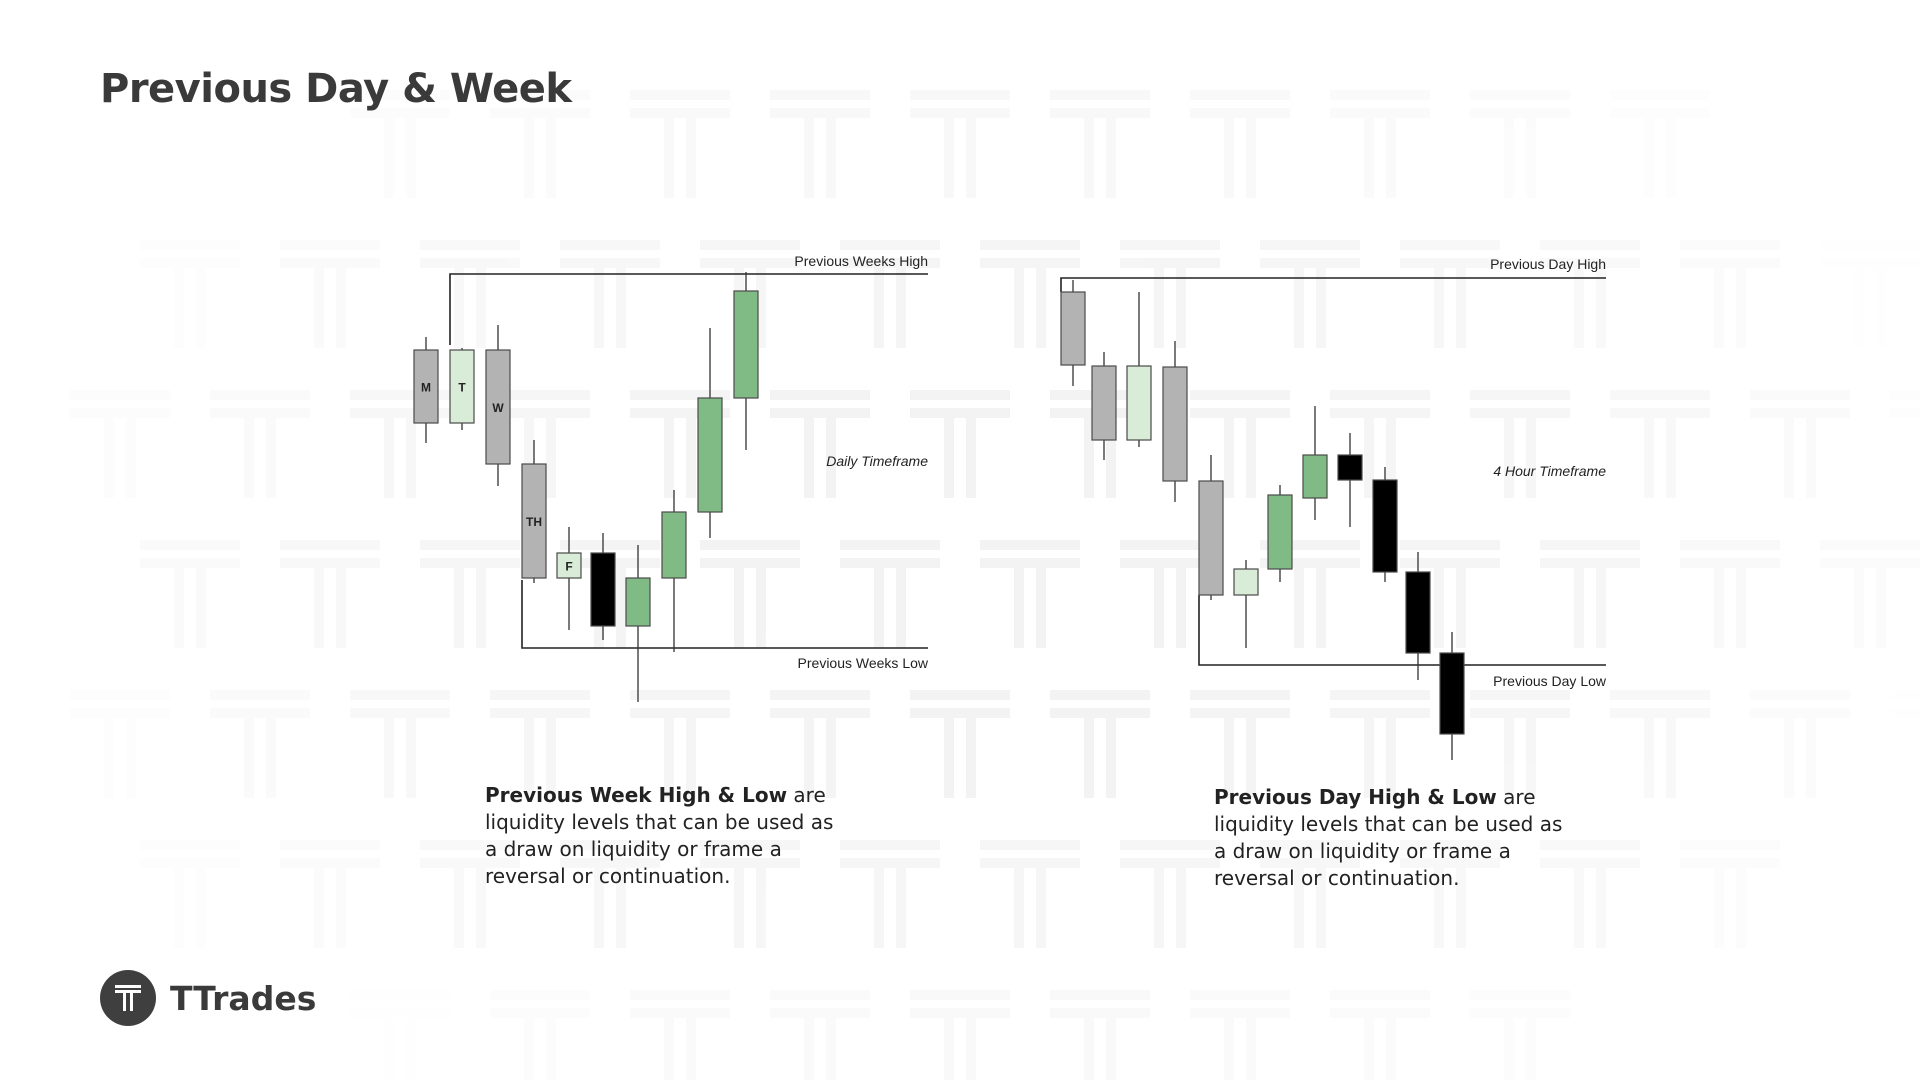  Describe the element at coordinates (724, 614) in the screenshot. I see `previous-weeks-low-line` at that location.